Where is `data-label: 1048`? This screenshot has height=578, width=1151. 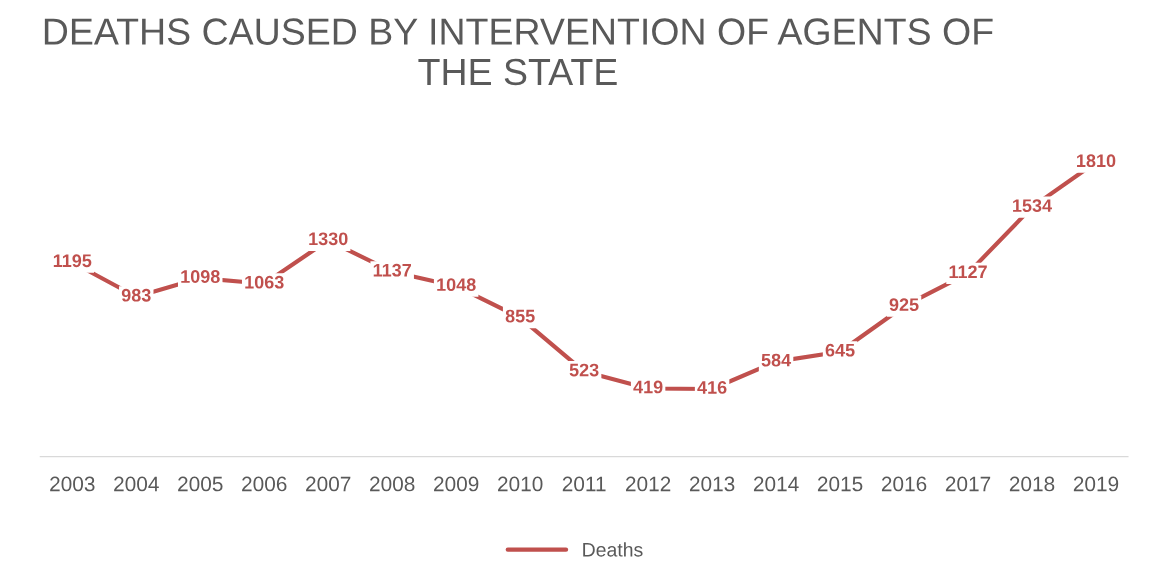 data-label: 1048 is located at coordinates (456, 285).